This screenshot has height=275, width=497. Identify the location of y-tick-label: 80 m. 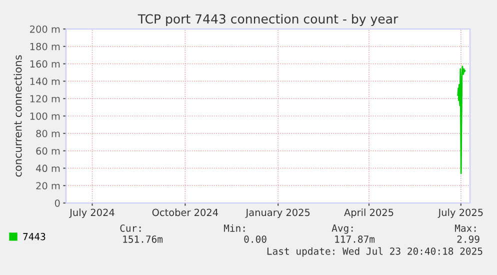
(48, 134).